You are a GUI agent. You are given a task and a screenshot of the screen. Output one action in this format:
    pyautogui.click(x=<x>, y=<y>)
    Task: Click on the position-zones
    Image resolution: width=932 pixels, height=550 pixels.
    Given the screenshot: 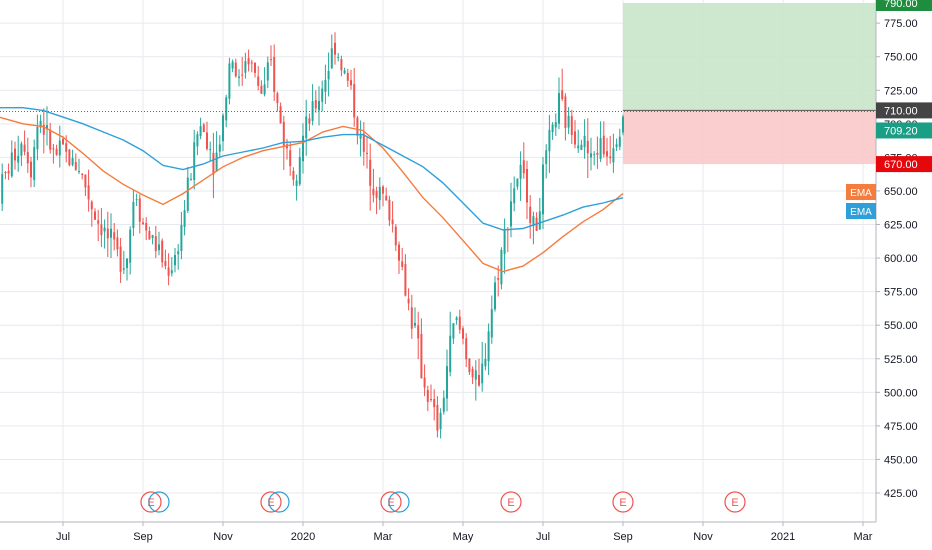 What is the action you would take?
    pyautogui.click(x=749, y=84)
    